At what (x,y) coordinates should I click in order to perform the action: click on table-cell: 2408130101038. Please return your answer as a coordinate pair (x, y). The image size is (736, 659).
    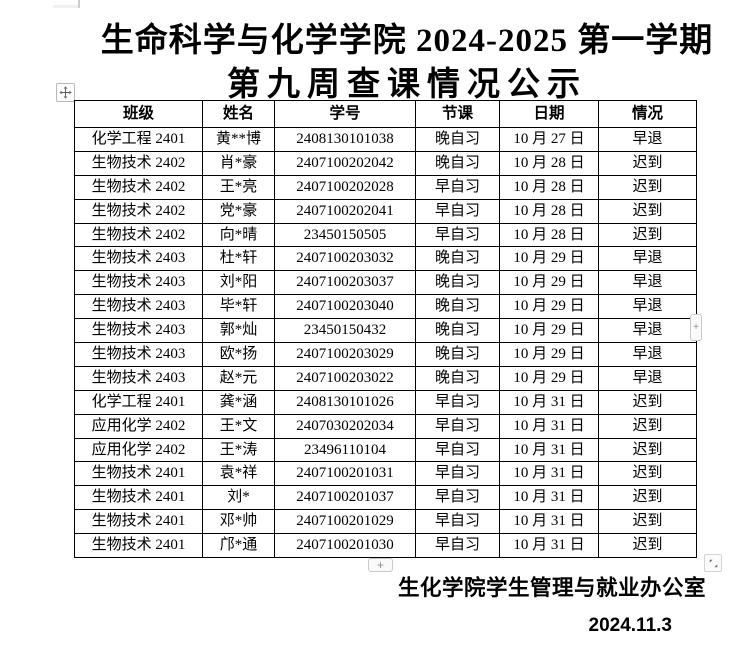
    Looking at the image, I should click on (345, 139).